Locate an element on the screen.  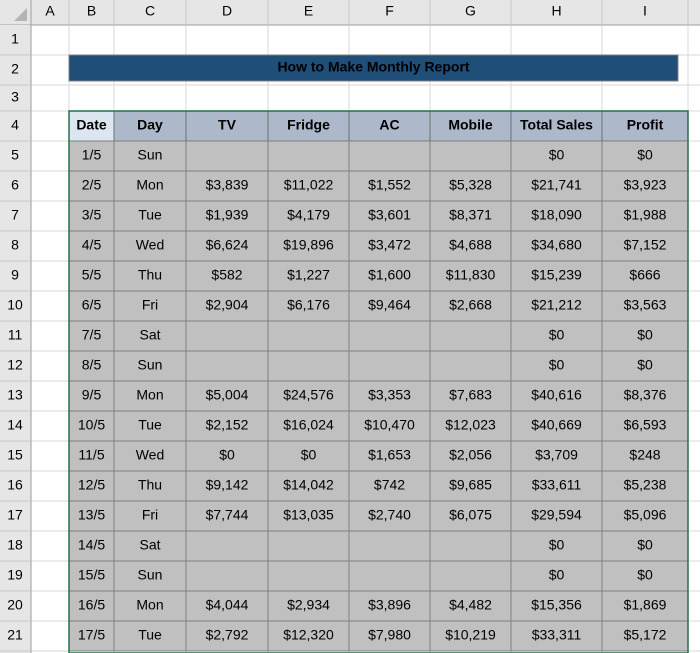
cell-text: $6,176 is located at coordinates (308, 305).